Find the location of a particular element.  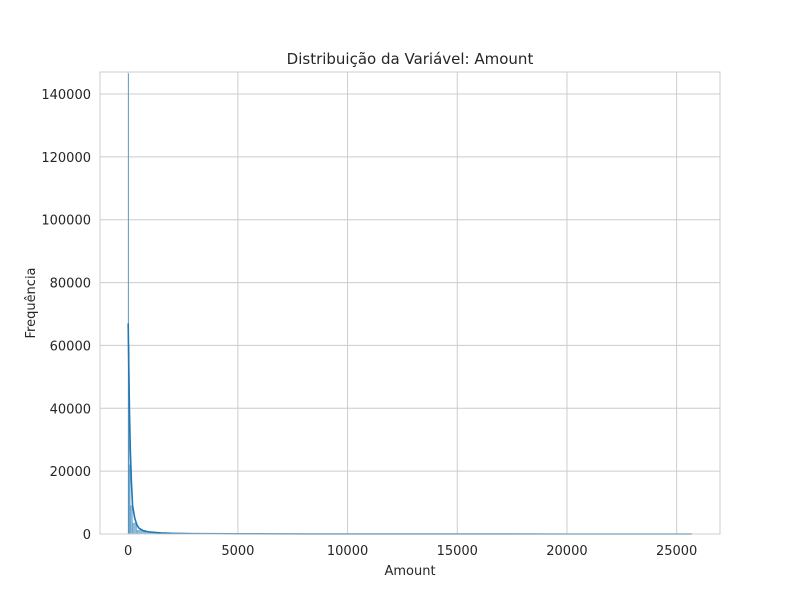

chart-title: Distribuição da Variável: Amount is located at coordinates (410, 59).